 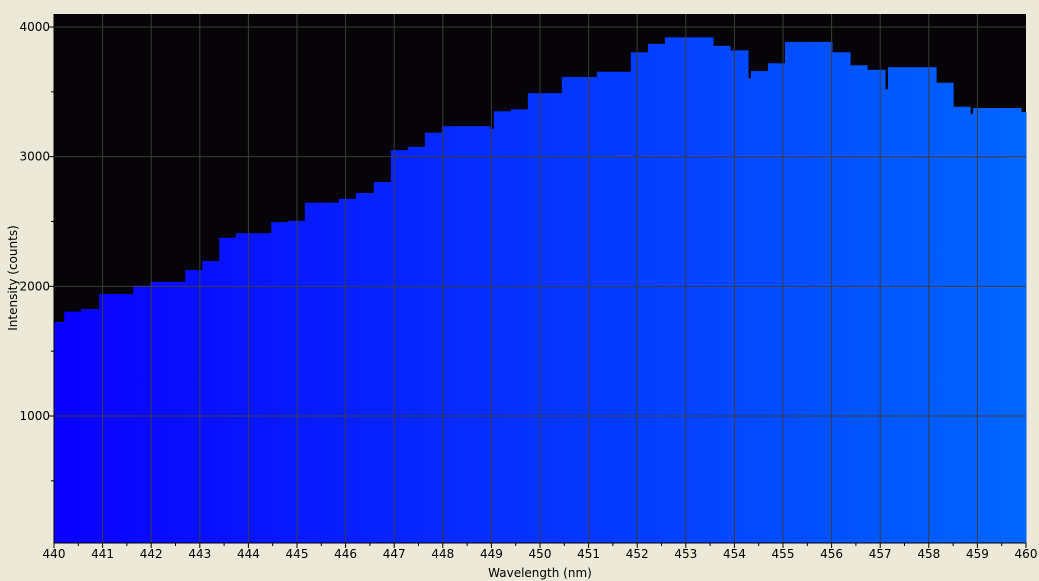 I want to click on x-tick-label: 460, so click(x=1026, y=554).